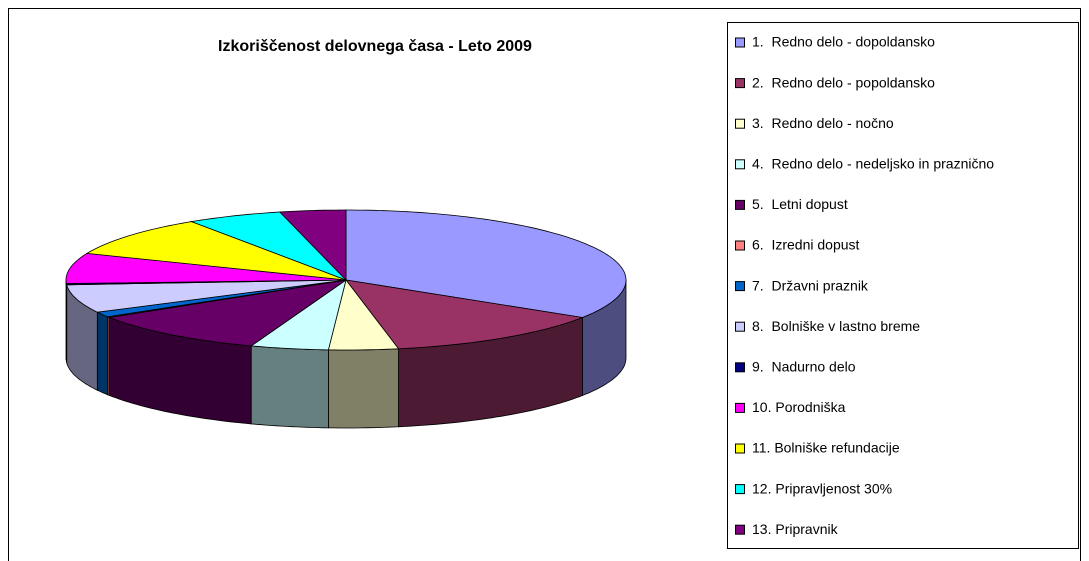 The height and width of the screenshot is (561, 1089). I want to click on legend-label: 1. Redno delo - dopoldansko, so click(843, 42).